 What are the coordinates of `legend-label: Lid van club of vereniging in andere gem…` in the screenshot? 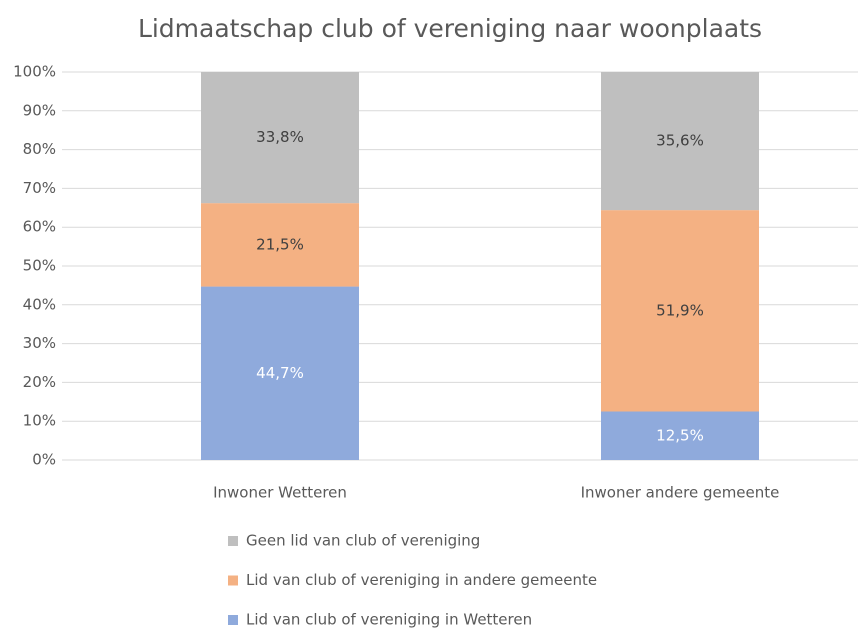 It's located at (421, 580).